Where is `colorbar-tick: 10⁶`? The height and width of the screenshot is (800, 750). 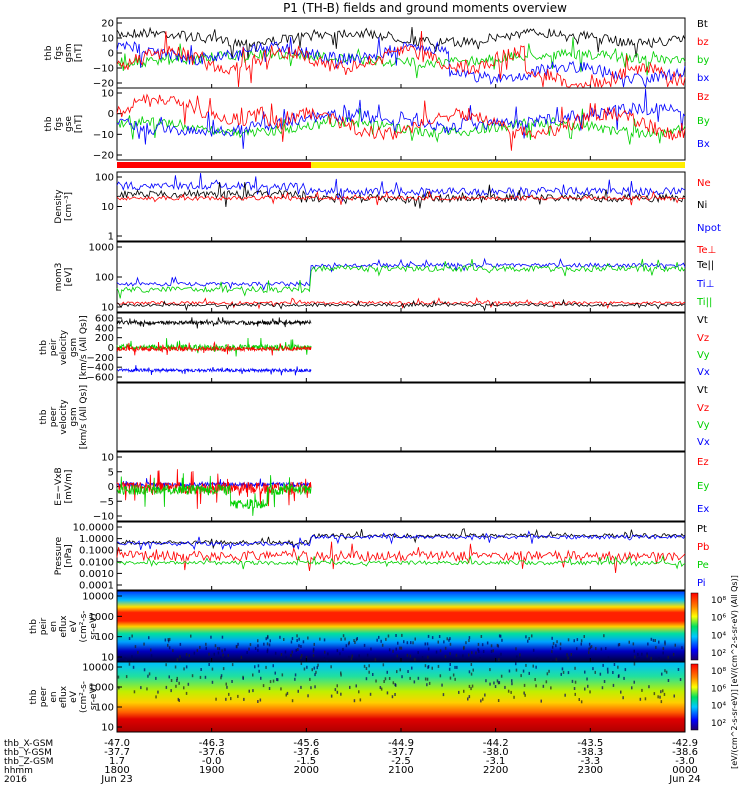 colorbar-tick: 10⁶ is located at coordinates (718, 689).